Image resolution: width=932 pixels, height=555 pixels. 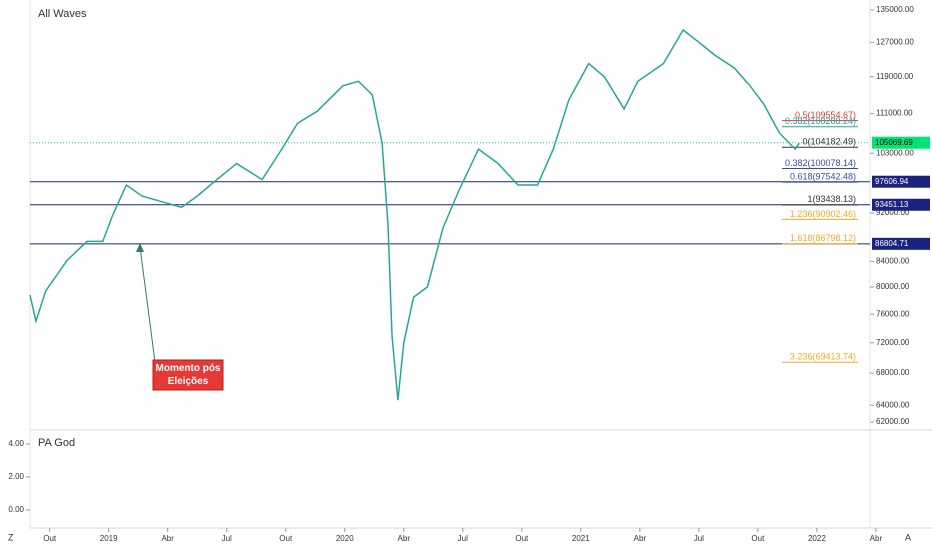 What do you see at coordinates (109, 538) in the screenshot?
I see `x-tick-label: 2019` at bounding box center [109, 538].